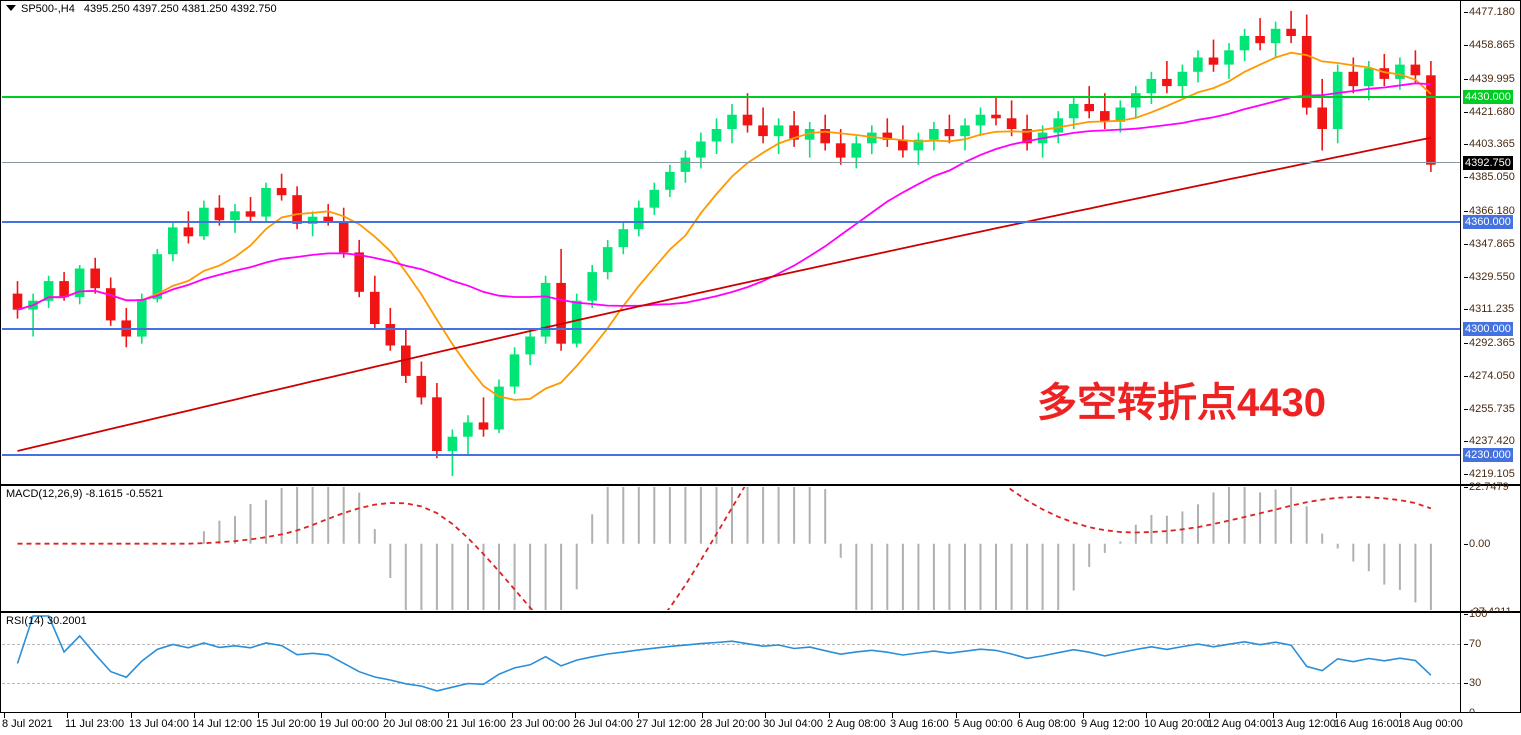  What do you see at coordinates (540, 724) in the screenshot?
I see `time-axis-label: 23 Jul 00:00` at bounding box center [540, 724].